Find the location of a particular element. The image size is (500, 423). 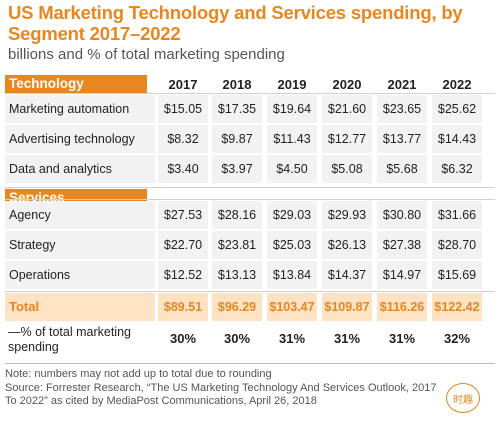

table-cell: $15.05 is located at coordinates (183, 109).